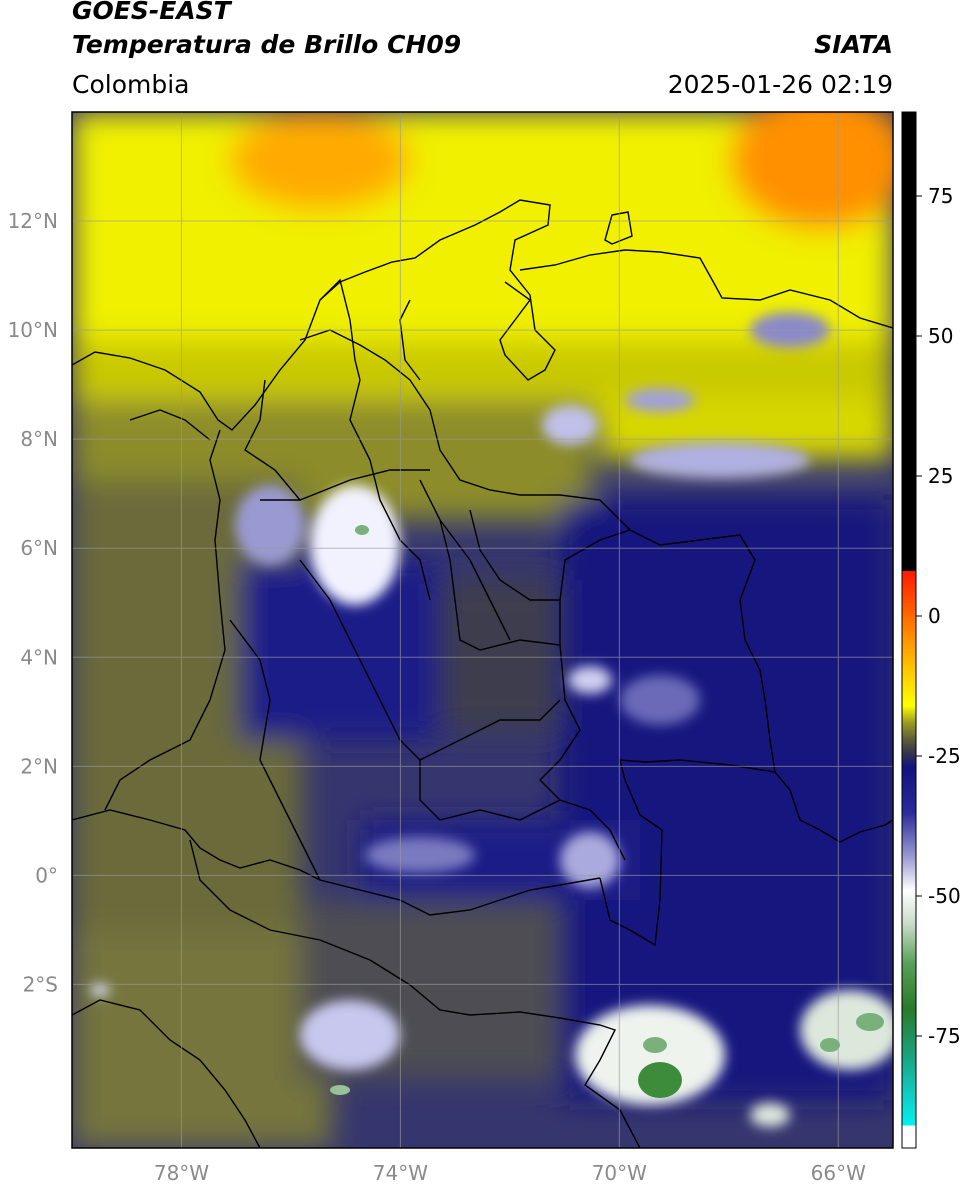 Image resolution: width=966 pixels, height=1190 pixels. Describe the element at coordinates (181, 1173) in the screenshot. I see `lon-tick-label: 78°W` at that location.